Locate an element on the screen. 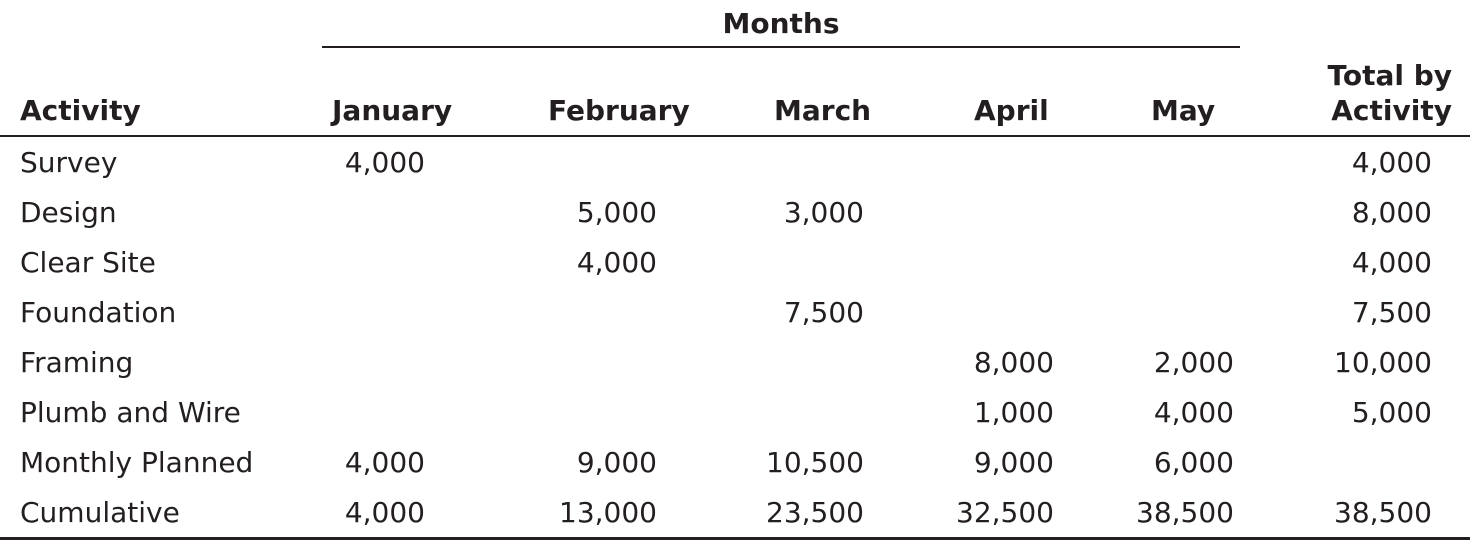  table-row: Plumb and Wire 1,000 4,000 5,000 is located at coordinates (735, 413).